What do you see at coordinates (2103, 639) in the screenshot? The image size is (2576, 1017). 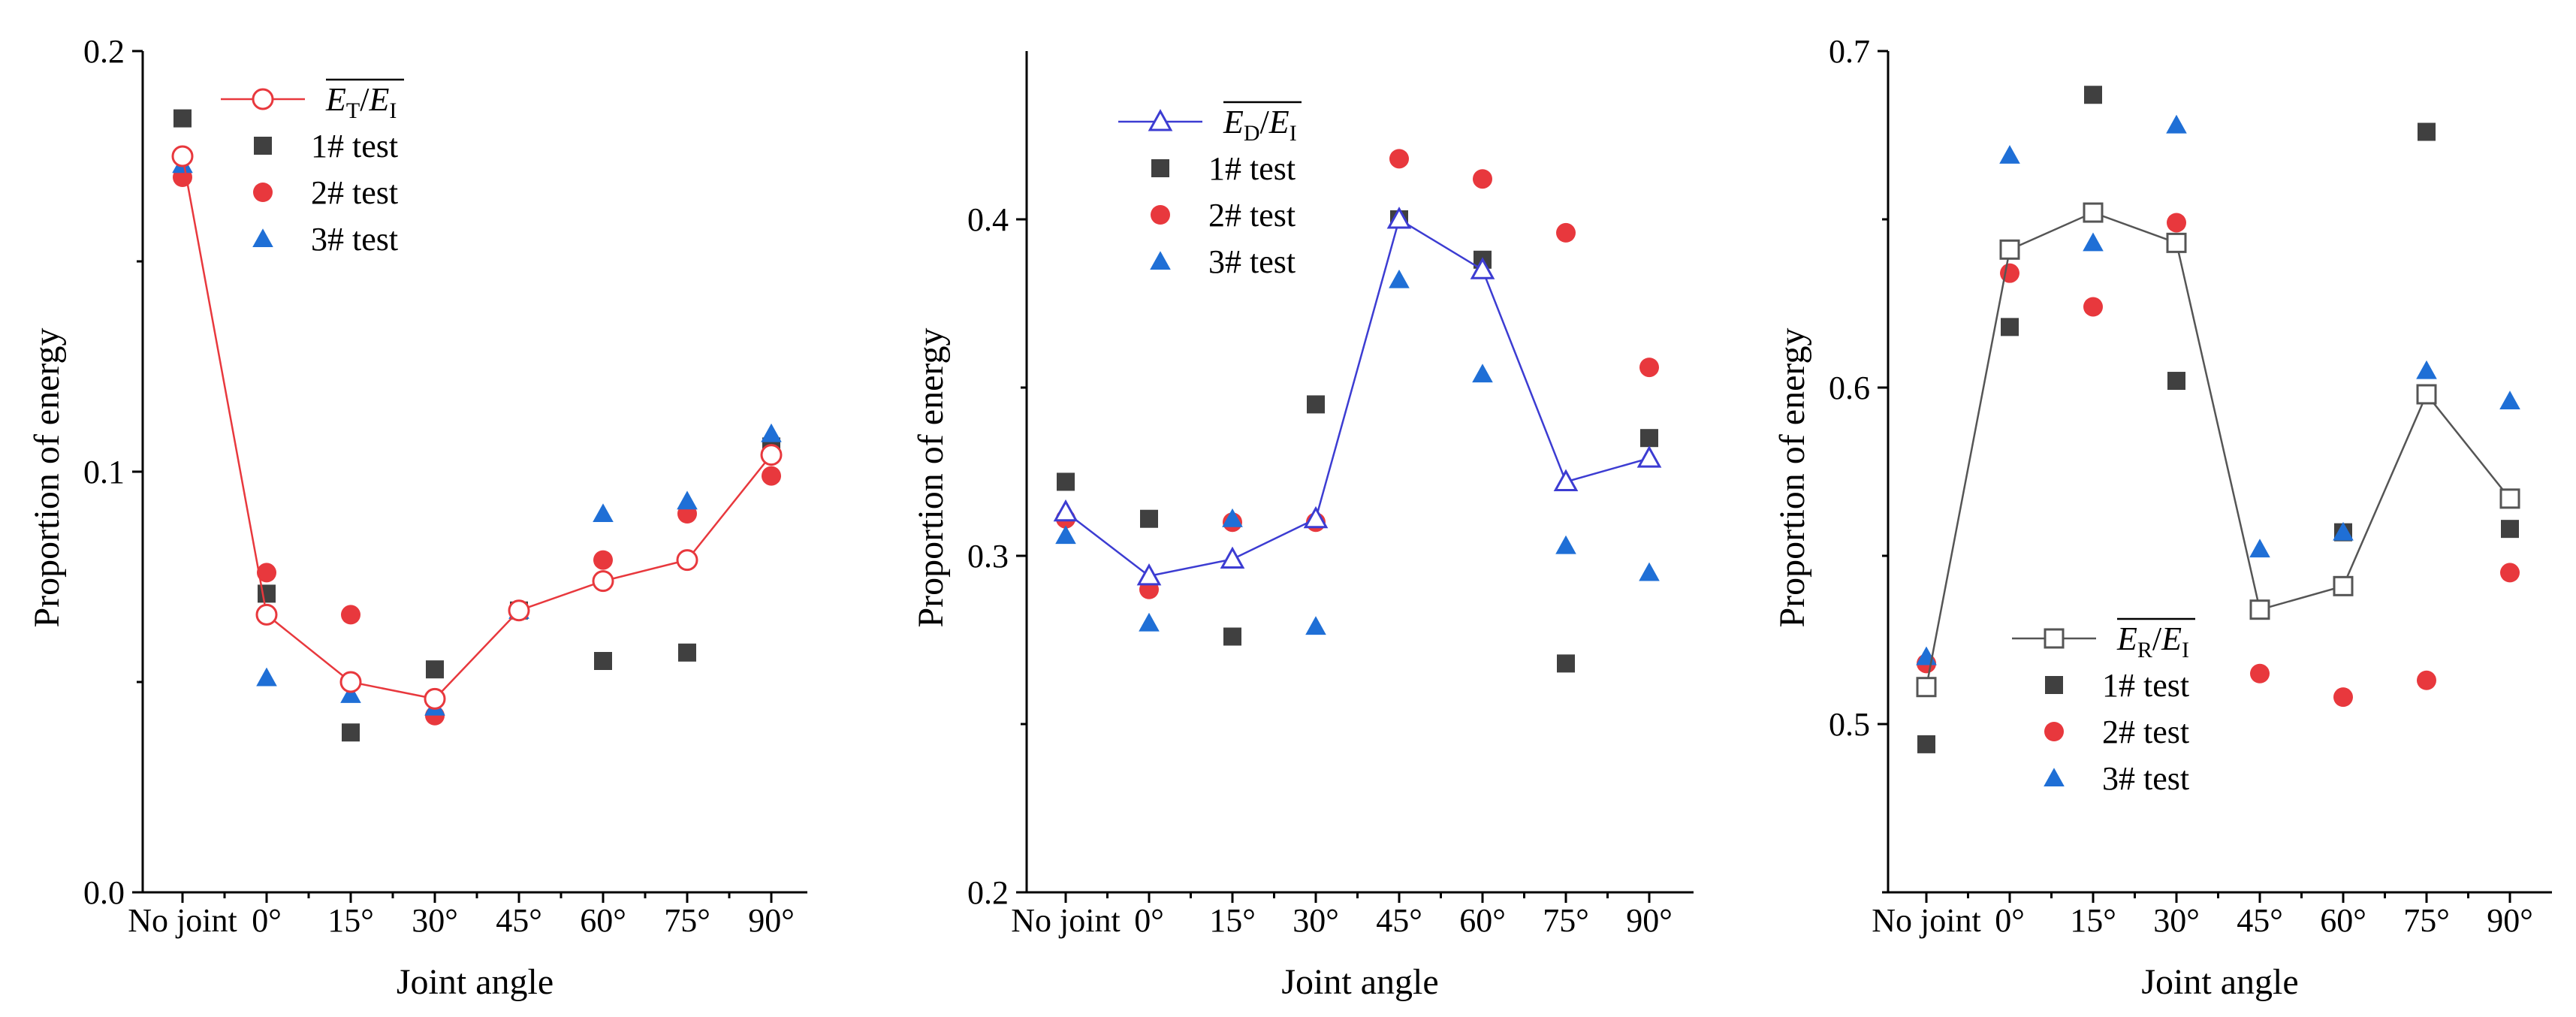 I see `legend-entry: ER/EI` at bounding box center [2103, 639].